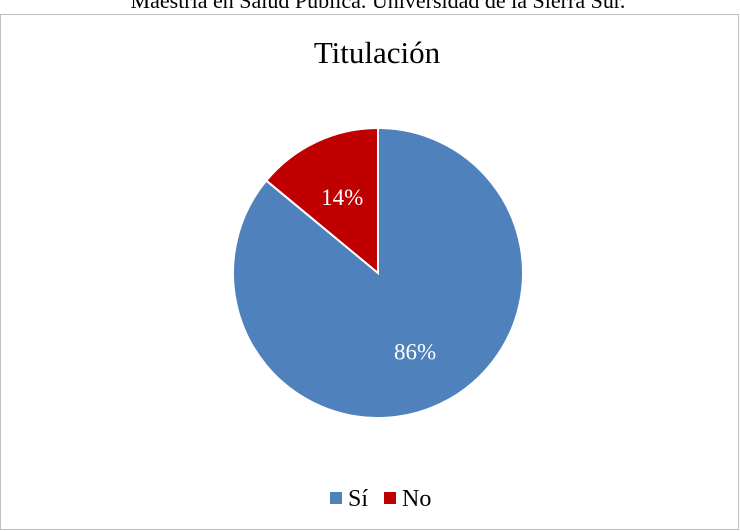 This screenshot has height=531, width=740. Describe the element at coordinates (377, 52) in the screenshot. I see `chart-title: Titulación` at that location.